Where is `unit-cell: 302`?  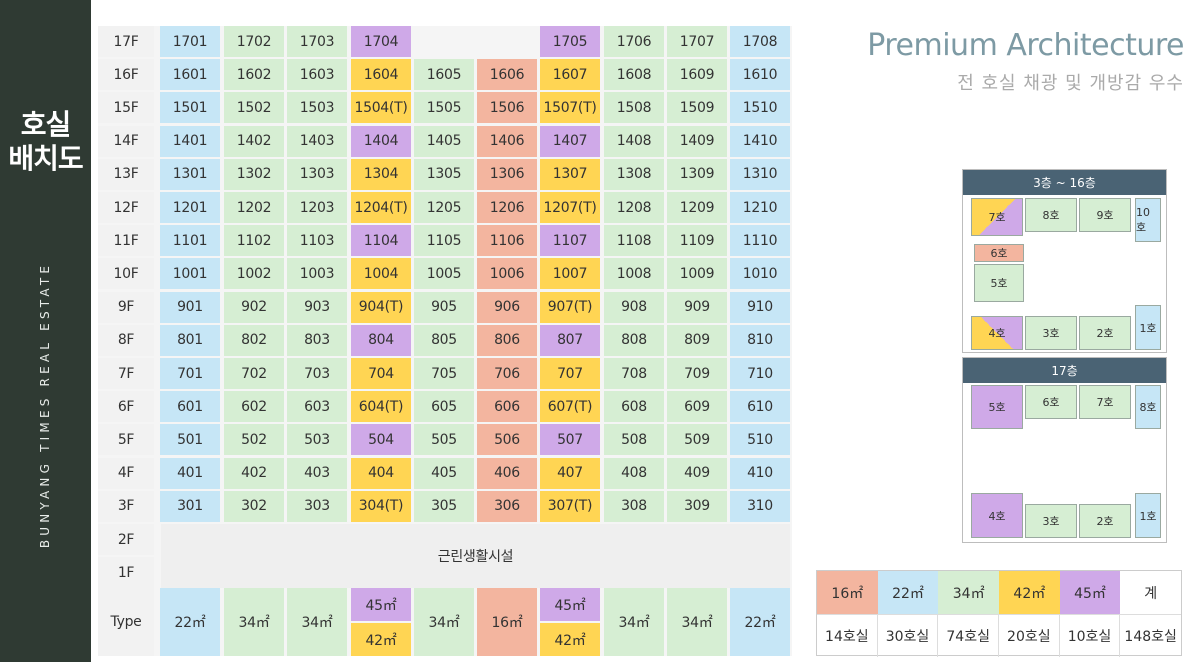 unit-cell: 302 is located at coordinates (254, 506).